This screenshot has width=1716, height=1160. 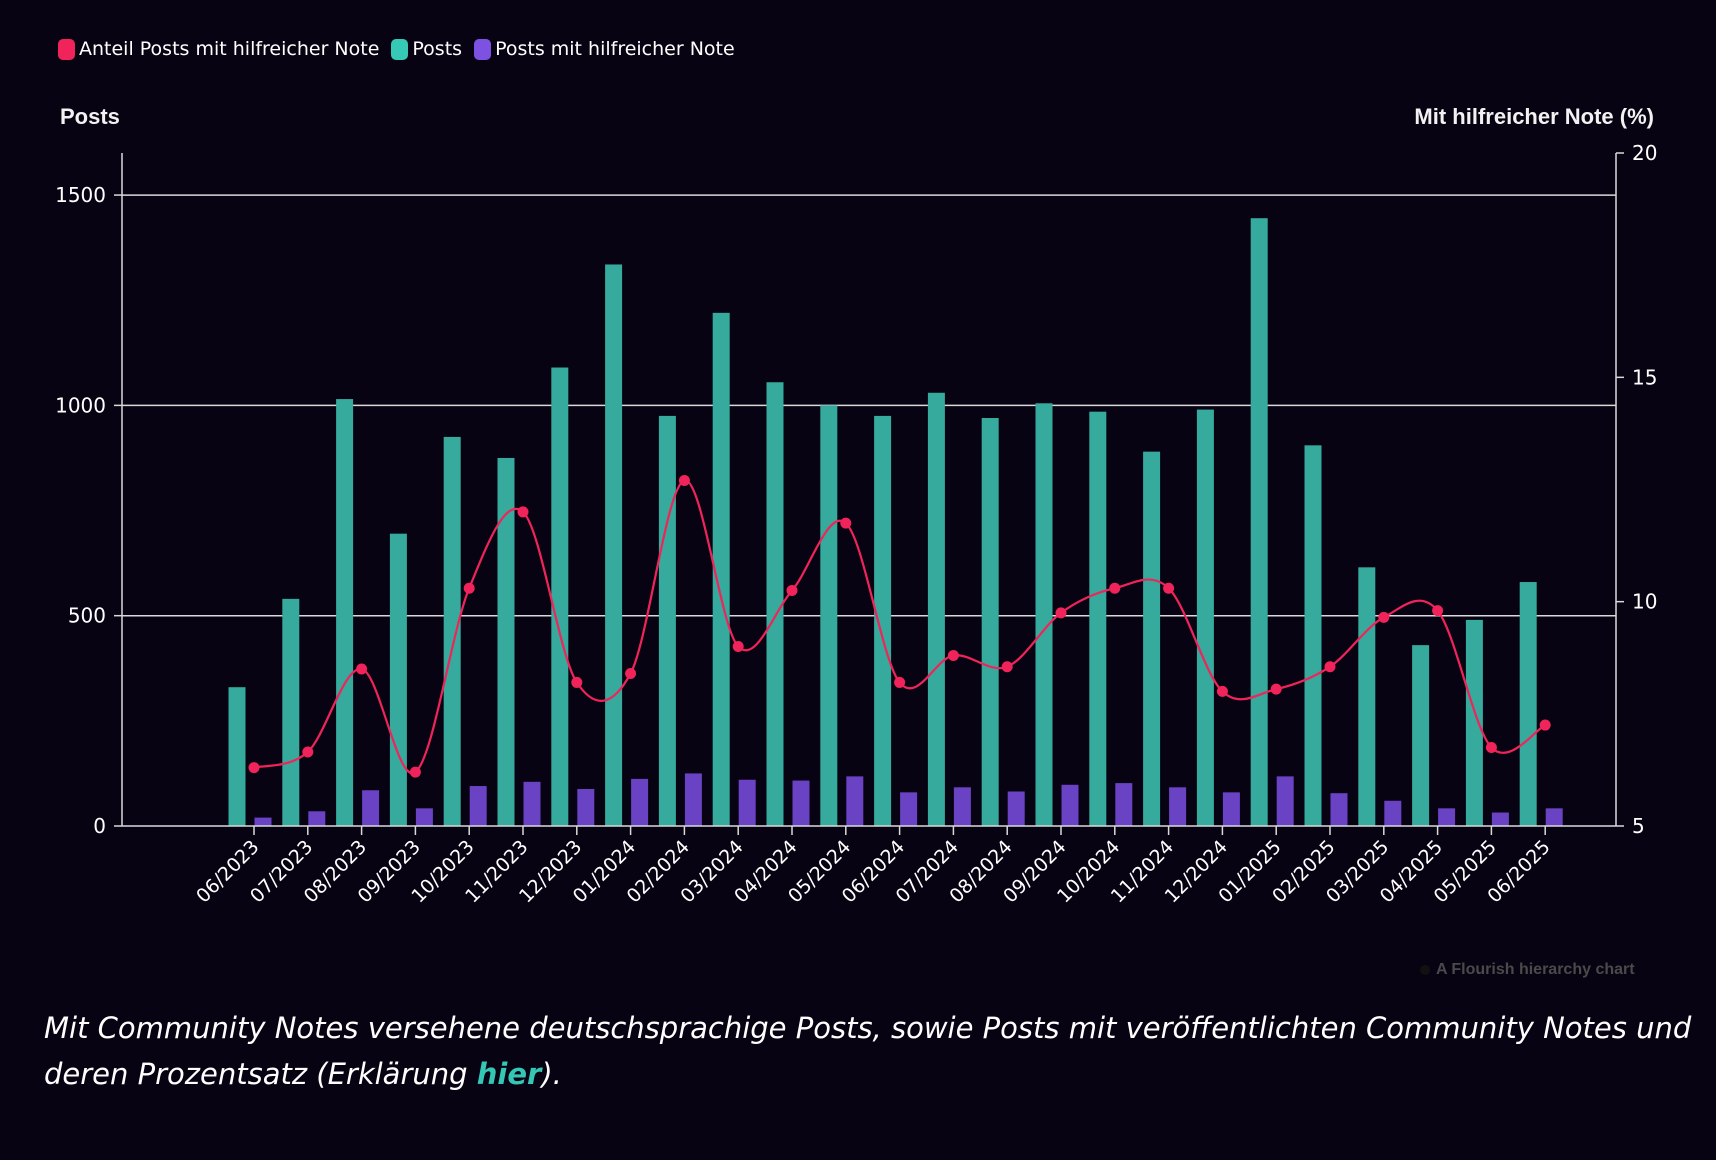 I want to click on right-tick-label: 20, so click(x=1644, y=153).